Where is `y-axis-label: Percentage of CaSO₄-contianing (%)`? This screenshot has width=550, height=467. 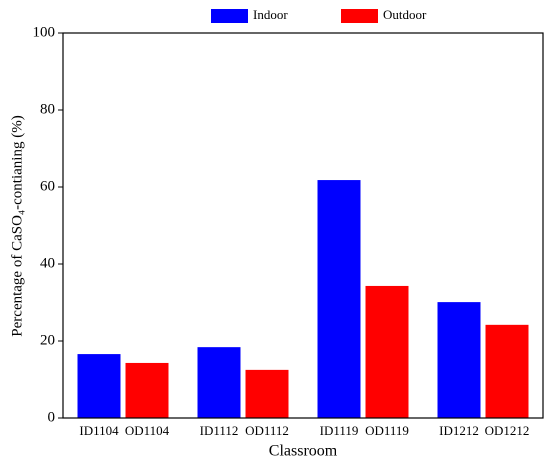 y-axis-label: Percentage of CaSO₄-contianing (%) is located at coordinates (17, 225).